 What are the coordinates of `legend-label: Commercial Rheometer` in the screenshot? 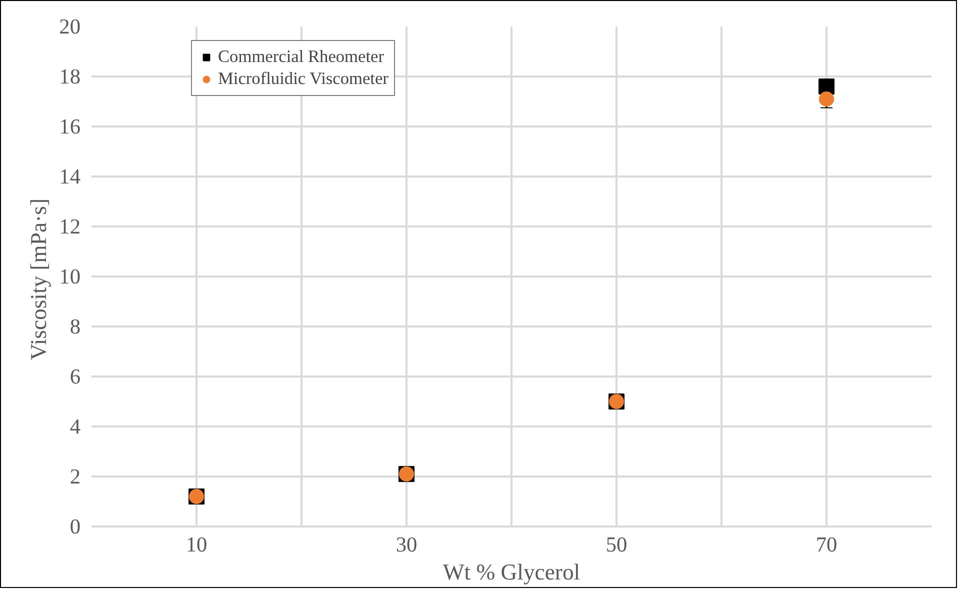 It's located at (301, 57).